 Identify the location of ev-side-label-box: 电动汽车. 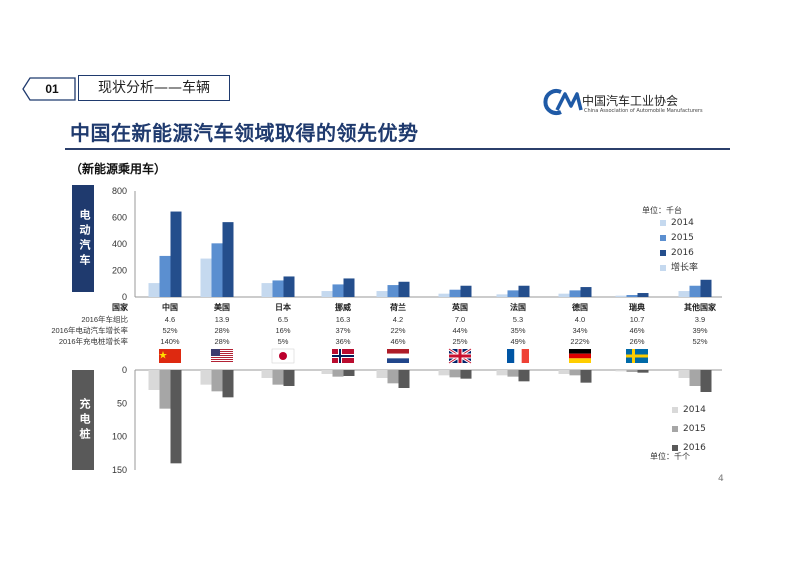
(83, 238).